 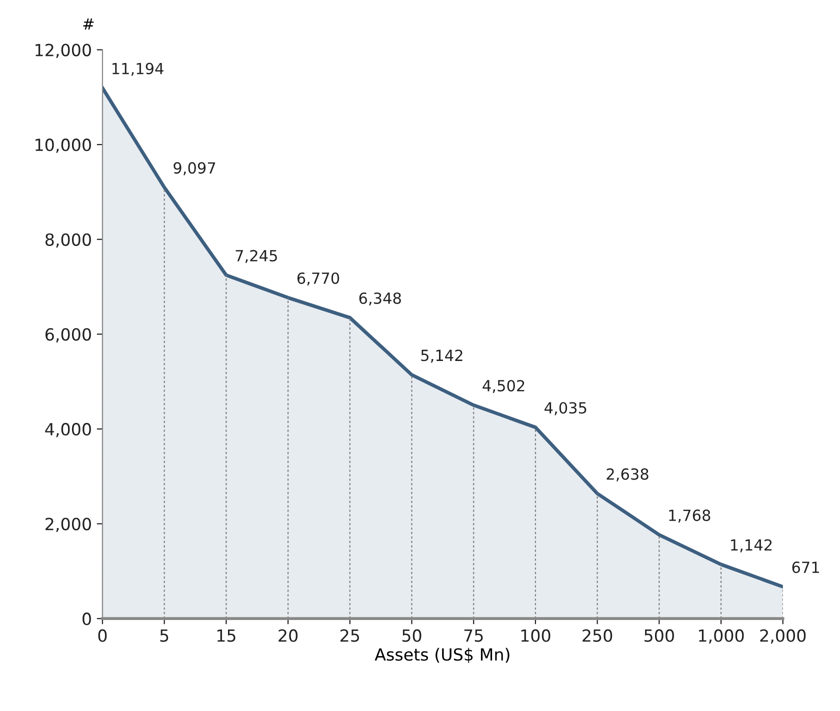 I want to click on data-label: 7,245, so click(x=256, y=257).